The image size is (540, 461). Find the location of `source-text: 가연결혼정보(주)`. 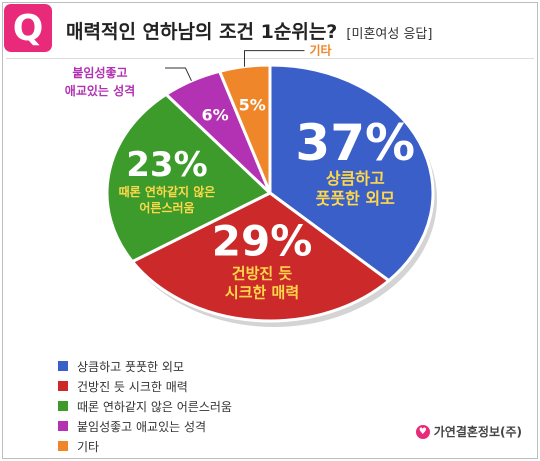

source-text: 가연결혼정보(주) is located at coordinates (477, 432).